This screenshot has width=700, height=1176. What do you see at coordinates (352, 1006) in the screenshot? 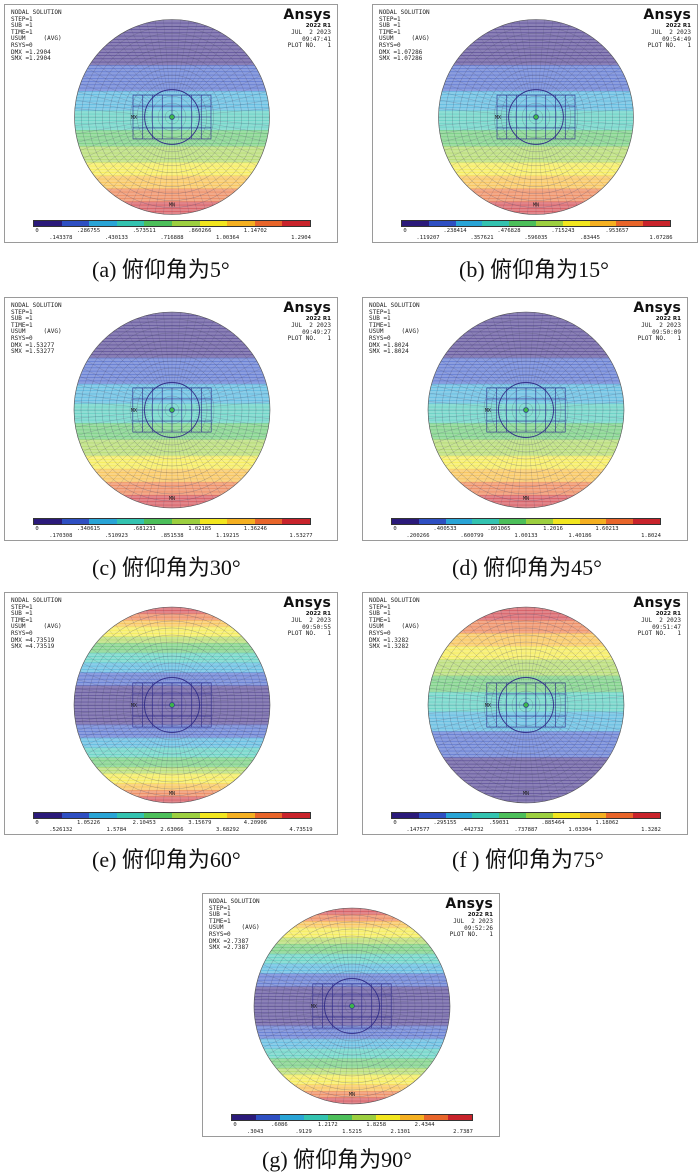
I see `truss-ring` at bounding box center [352, 1006].